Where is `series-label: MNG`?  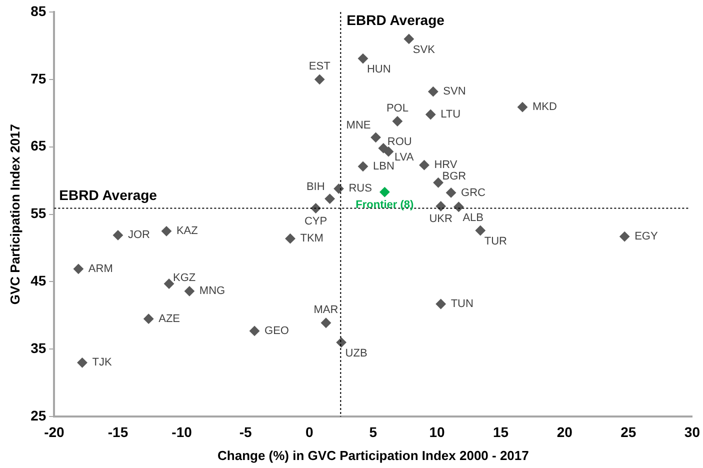
series-label: MNG is located at coordinates (212, 291).